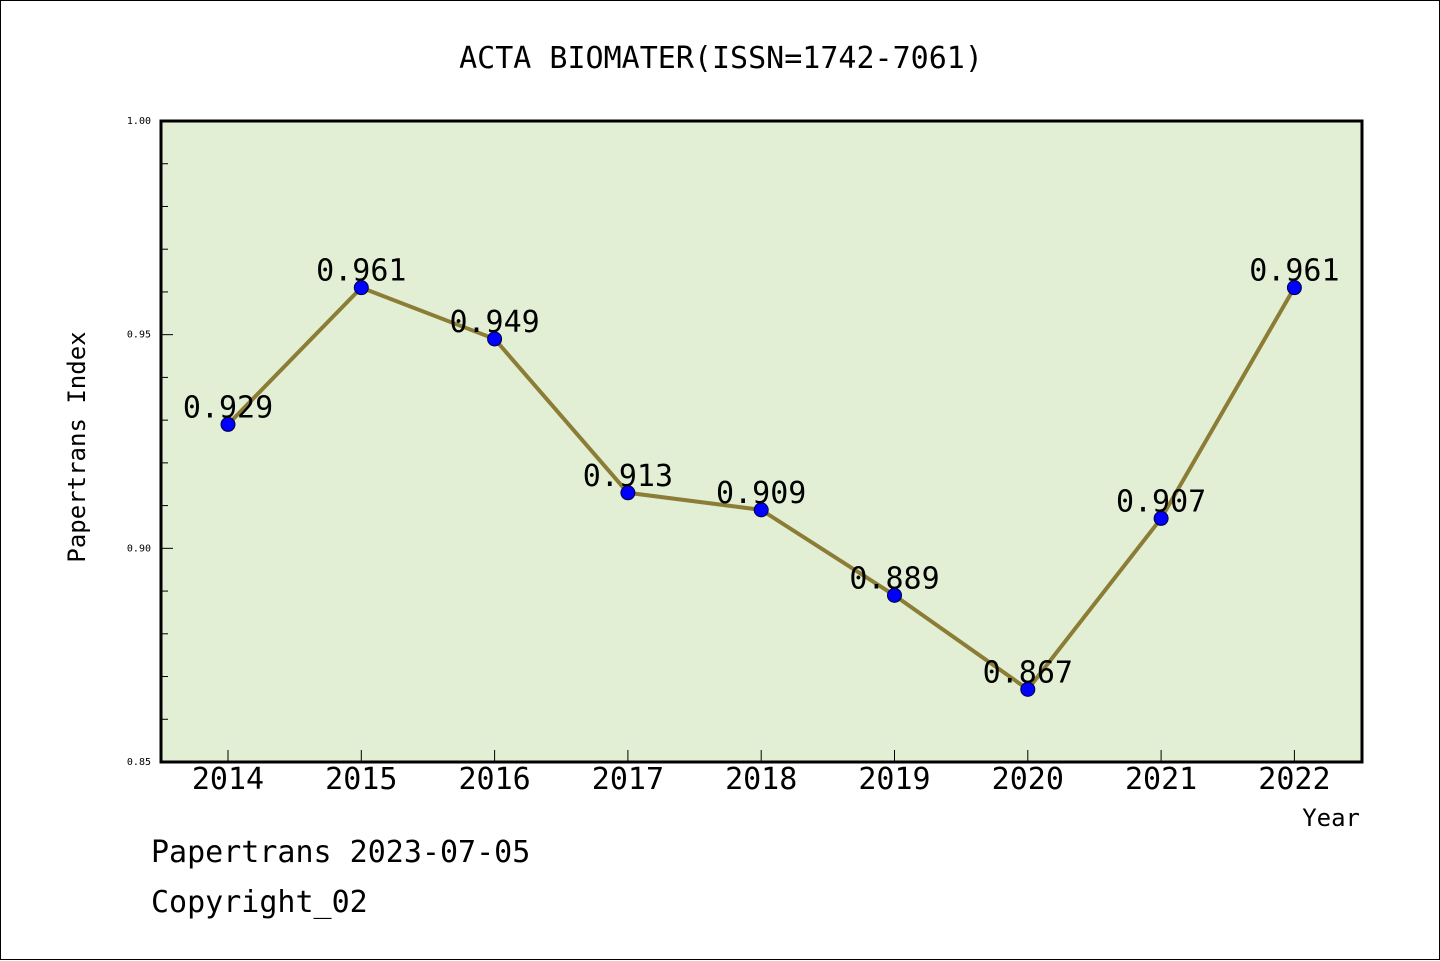  What do you see at coordinates (139, 121) in the screenshot?
I see `y-tick-label: 1.00` at bounding box center [139, 121].